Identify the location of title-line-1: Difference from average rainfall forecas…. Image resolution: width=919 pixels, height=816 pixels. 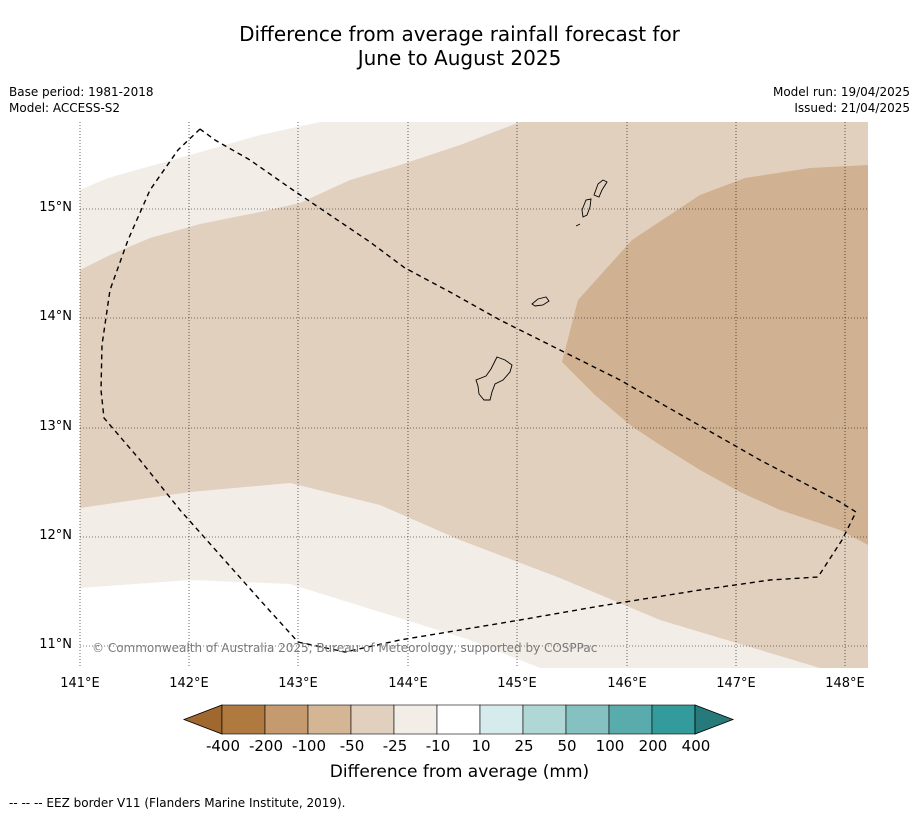
(459, 34).